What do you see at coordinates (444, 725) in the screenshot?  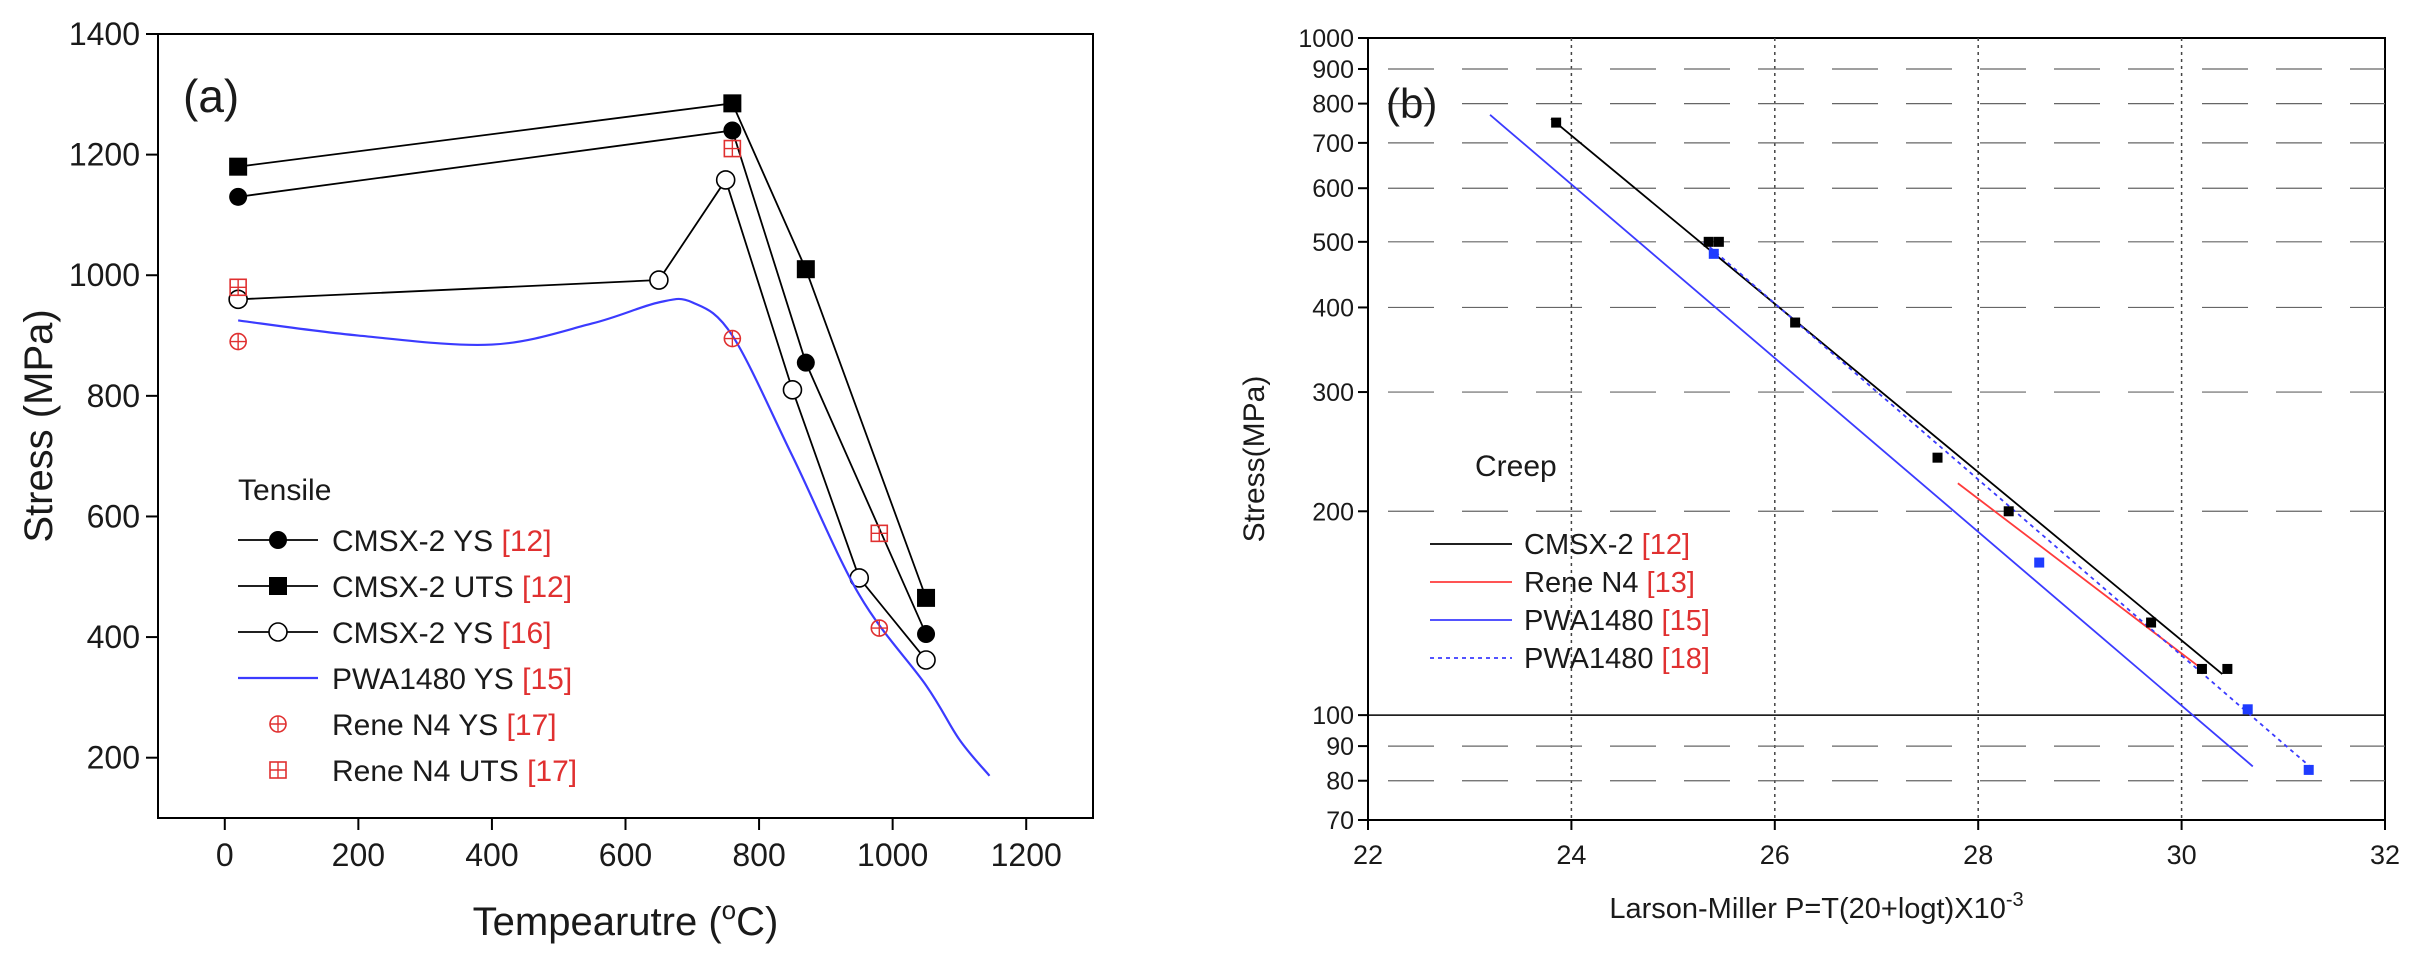 I see `legend-label: Rene N4 YS [17]` at bounding box center [444, 725].